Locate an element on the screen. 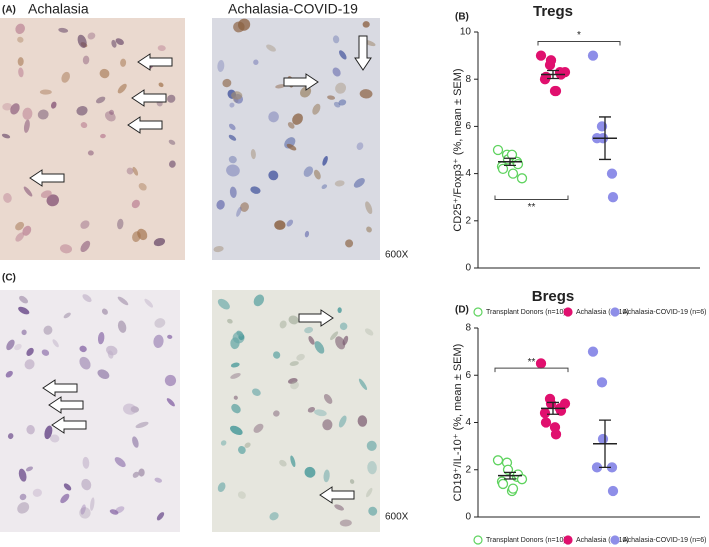  y-tick-label: 4 is located at coordinates (468, 422).